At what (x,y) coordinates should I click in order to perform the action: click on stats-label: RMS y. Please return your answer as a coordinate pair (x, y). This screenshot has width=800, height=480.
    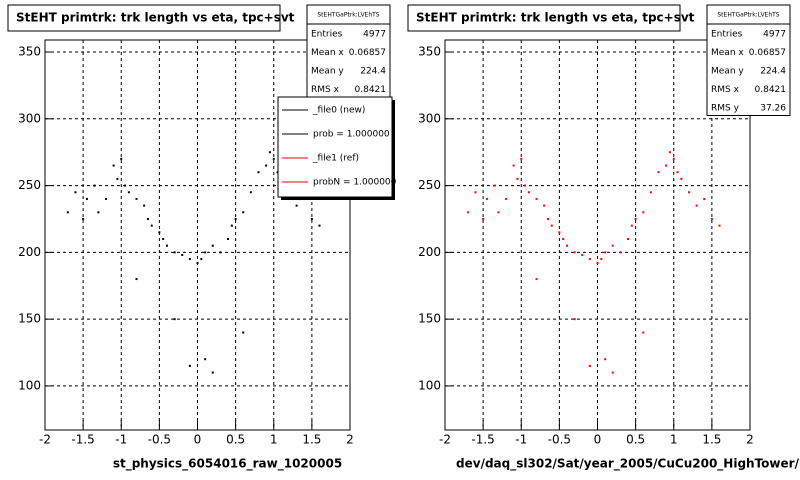
    Looking at the image, I should click on (725, 109).